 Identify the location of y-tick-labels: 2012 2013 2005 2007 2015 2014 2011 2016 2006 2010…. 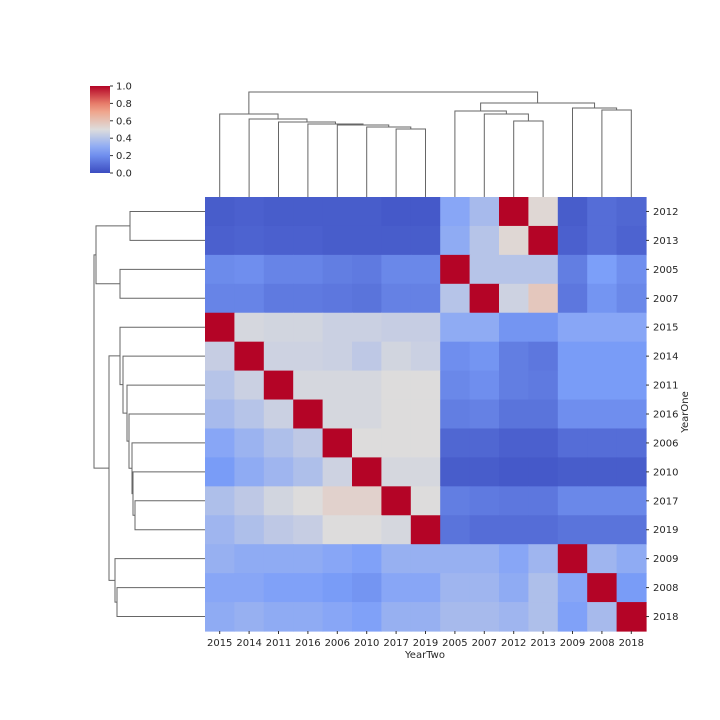
(662, 415).